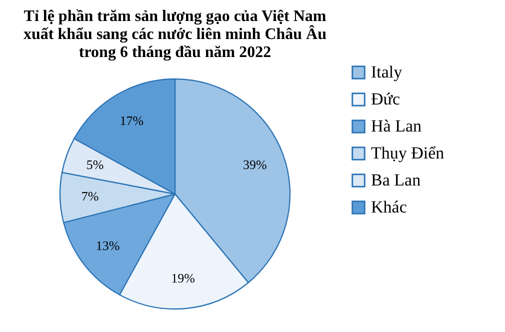  Describe the element at coordinates (389, 207) in the screenshot. I see `legend-label: Khác` at that location.